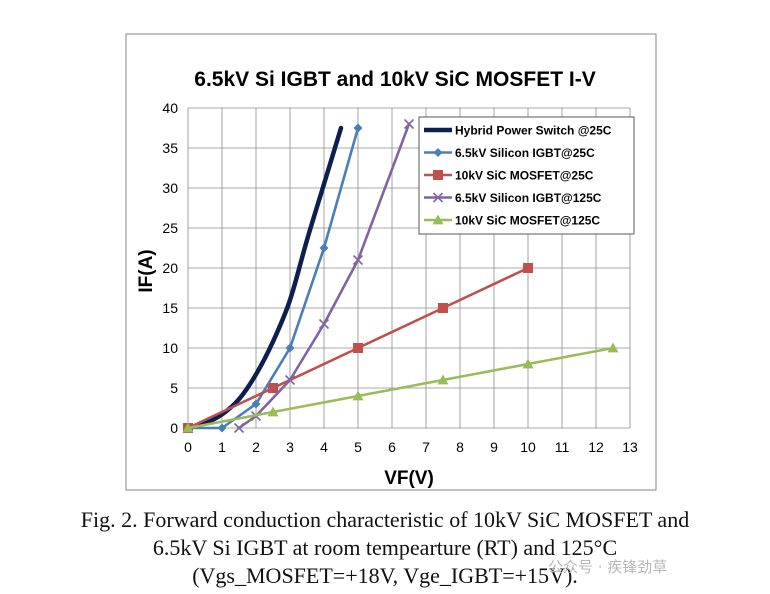 This screenshot has height=594, width=770. I want to click on y-tick-label: 10, so click(170, 348).